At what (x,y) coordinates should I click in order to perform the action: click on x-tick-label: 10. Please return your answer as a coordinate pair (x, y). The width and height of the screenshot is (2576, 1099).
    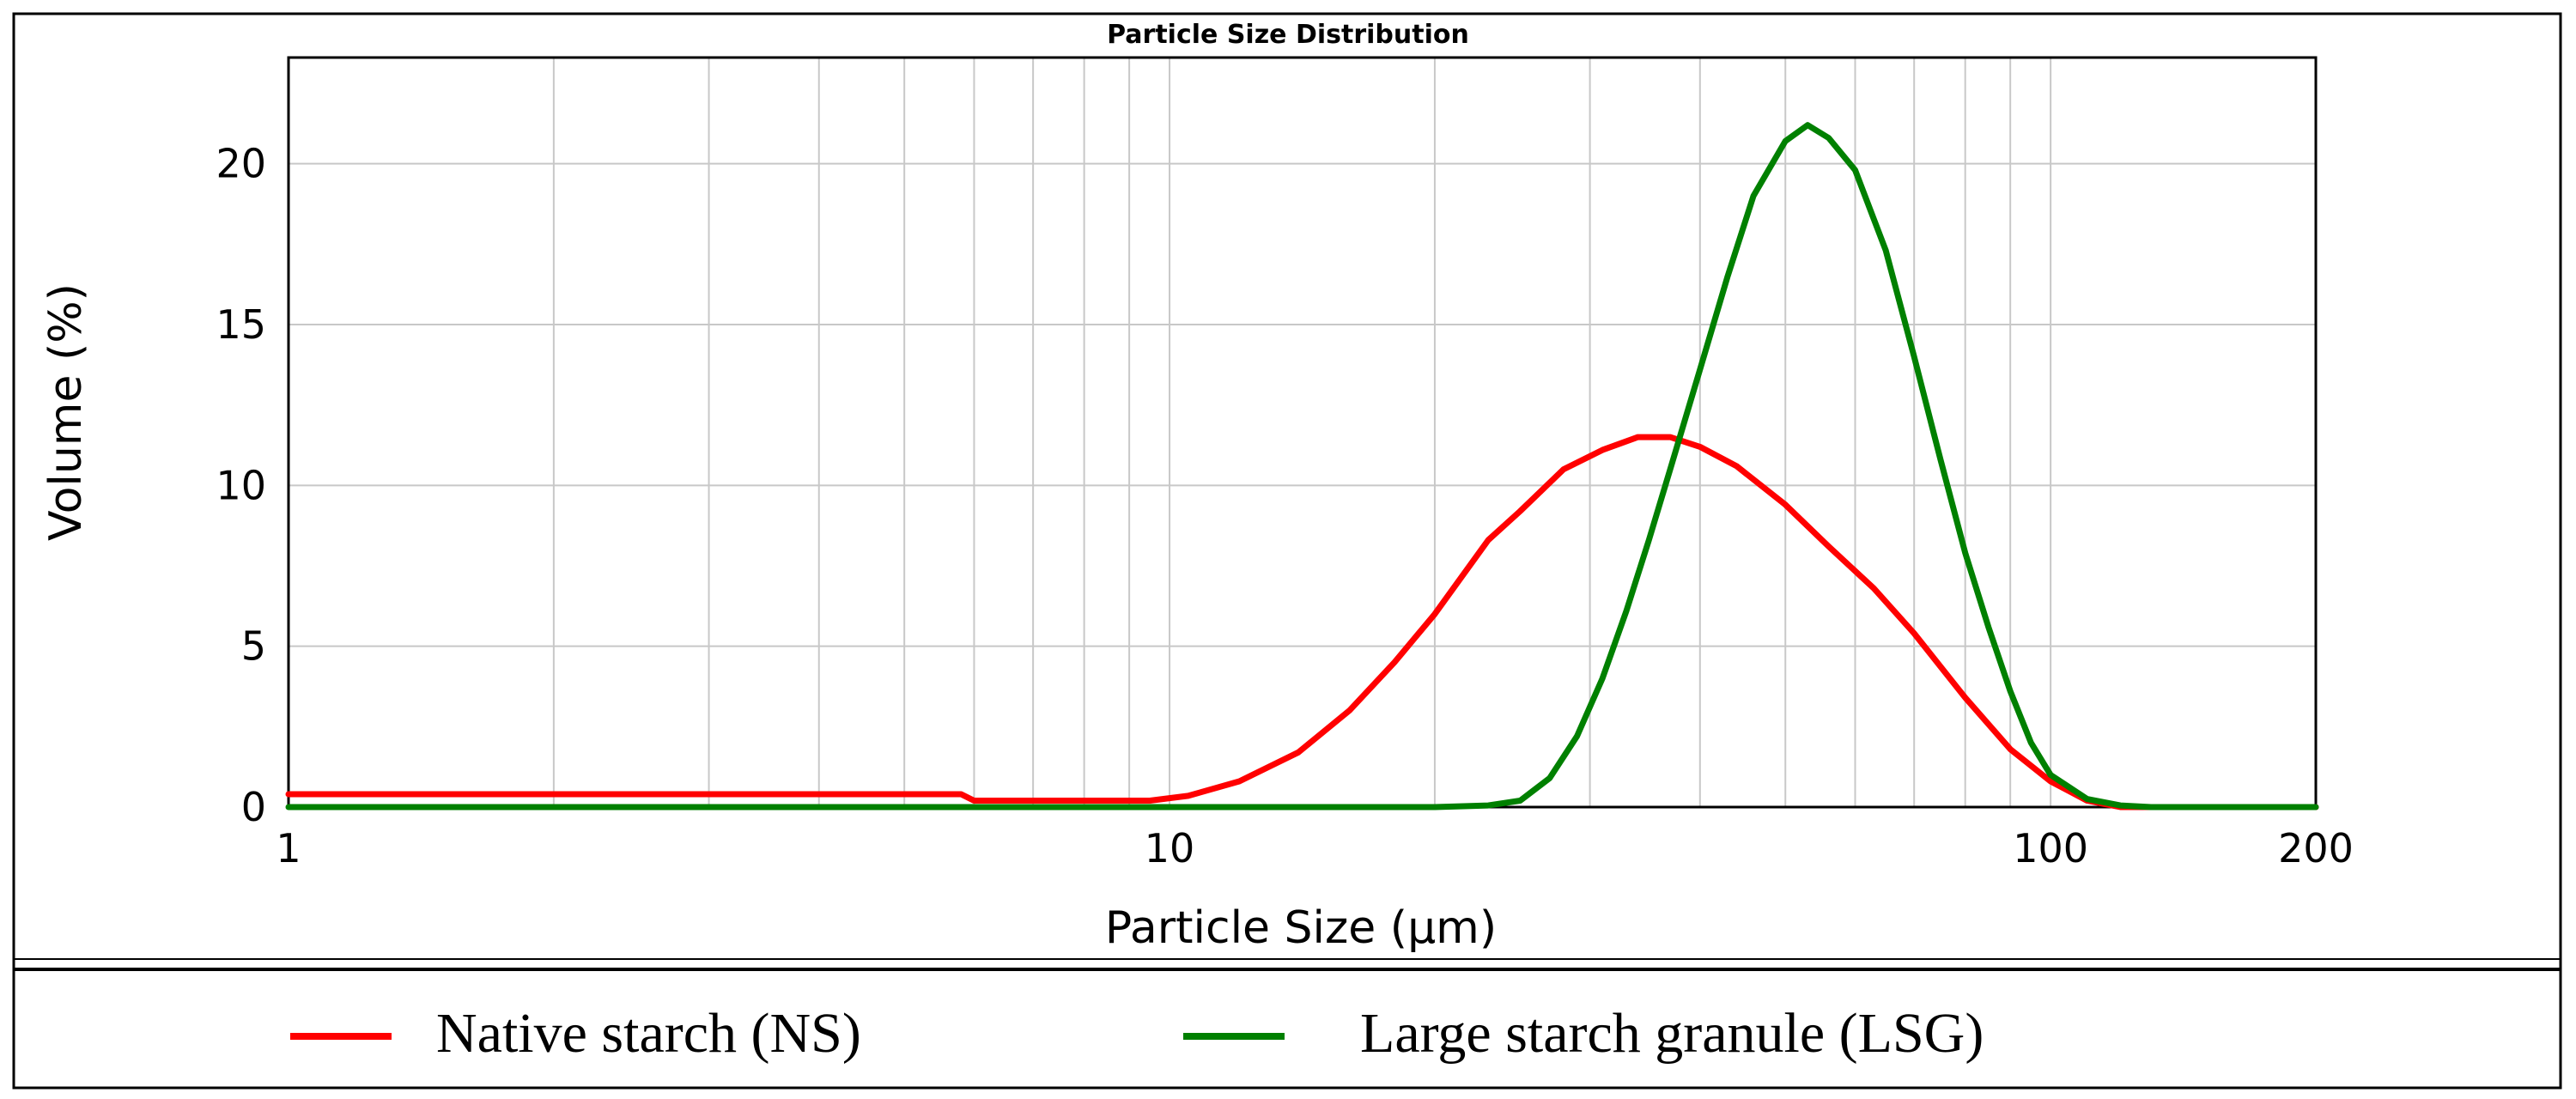
    Looking at the image, I should click on (1170, 848).